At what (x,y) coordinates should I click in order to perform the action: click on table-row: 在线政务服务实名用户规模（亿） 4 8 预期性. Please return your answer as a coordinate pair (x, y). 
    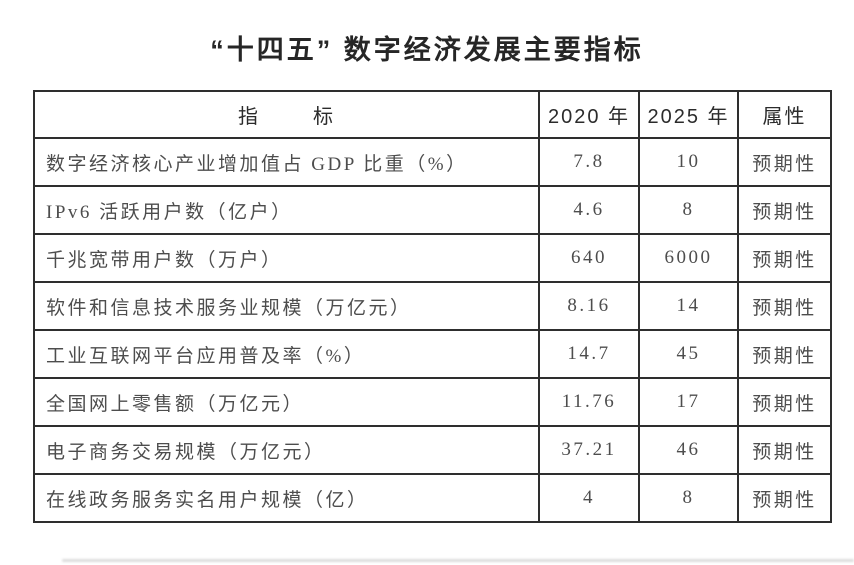
    Looking at the image, I should click on (432, 498).